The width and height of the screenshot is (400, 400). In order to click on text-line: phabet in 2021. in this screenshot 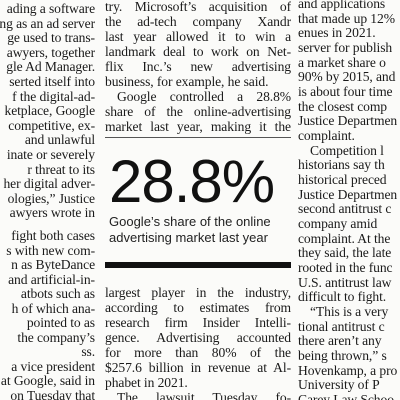, I will do `click(146, 382)`.